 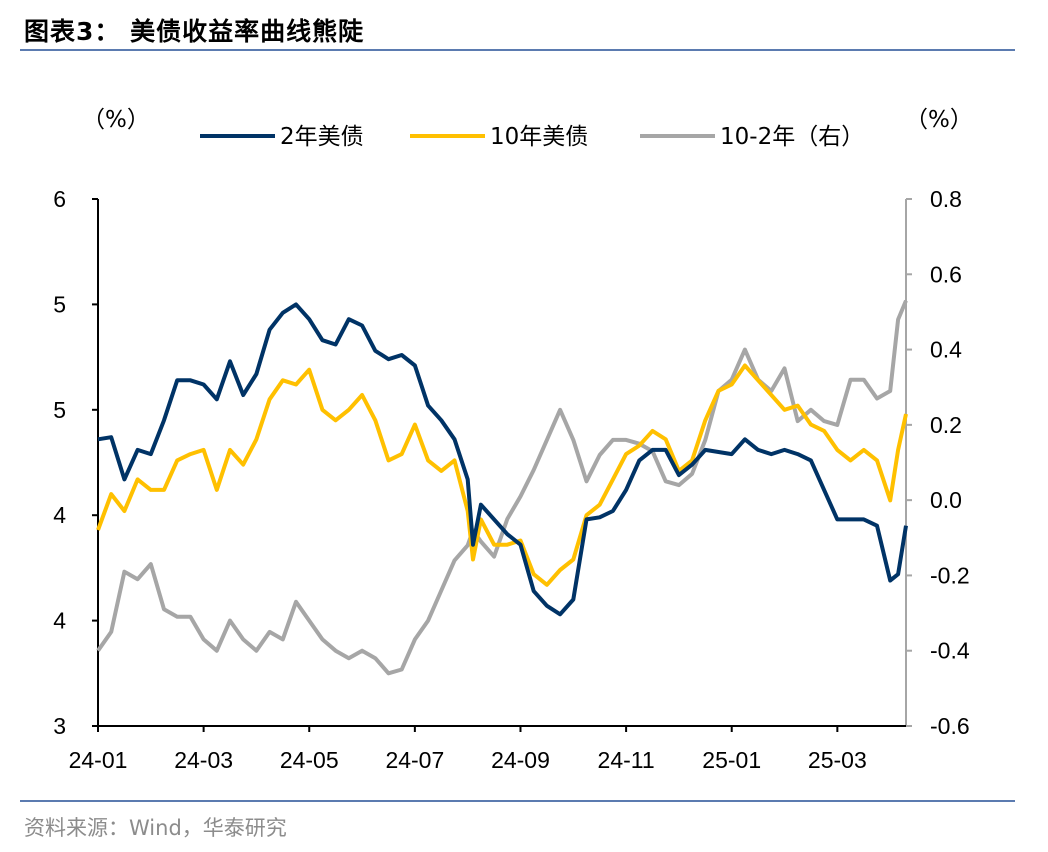 I want to click on x-tick-label: 24-07, so click(x=414, y=760).